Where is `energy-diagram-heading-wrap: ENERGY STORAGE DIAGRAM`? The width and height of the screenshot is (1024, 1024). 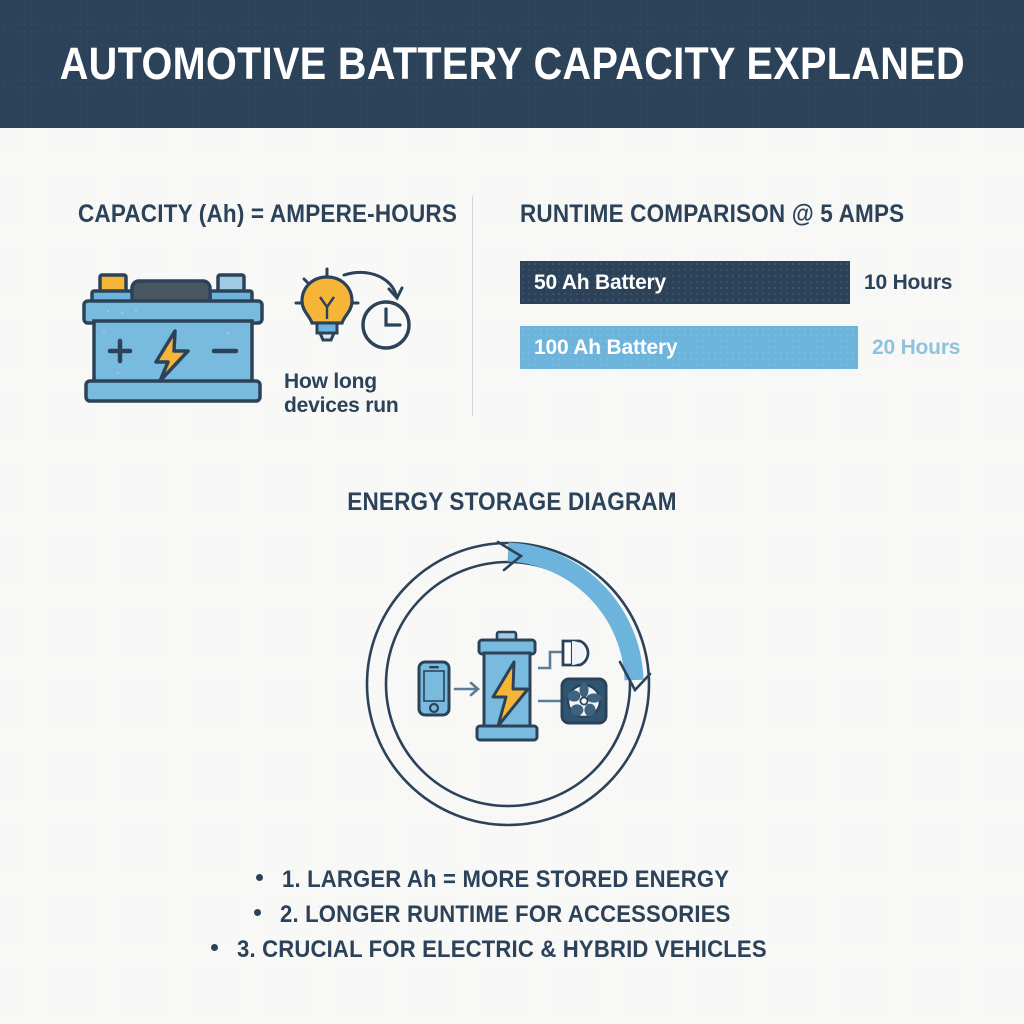 energy-diagram-heading-wrap: ENERGY STORAGE DIAGRAM is located at coordinates (512, 502).